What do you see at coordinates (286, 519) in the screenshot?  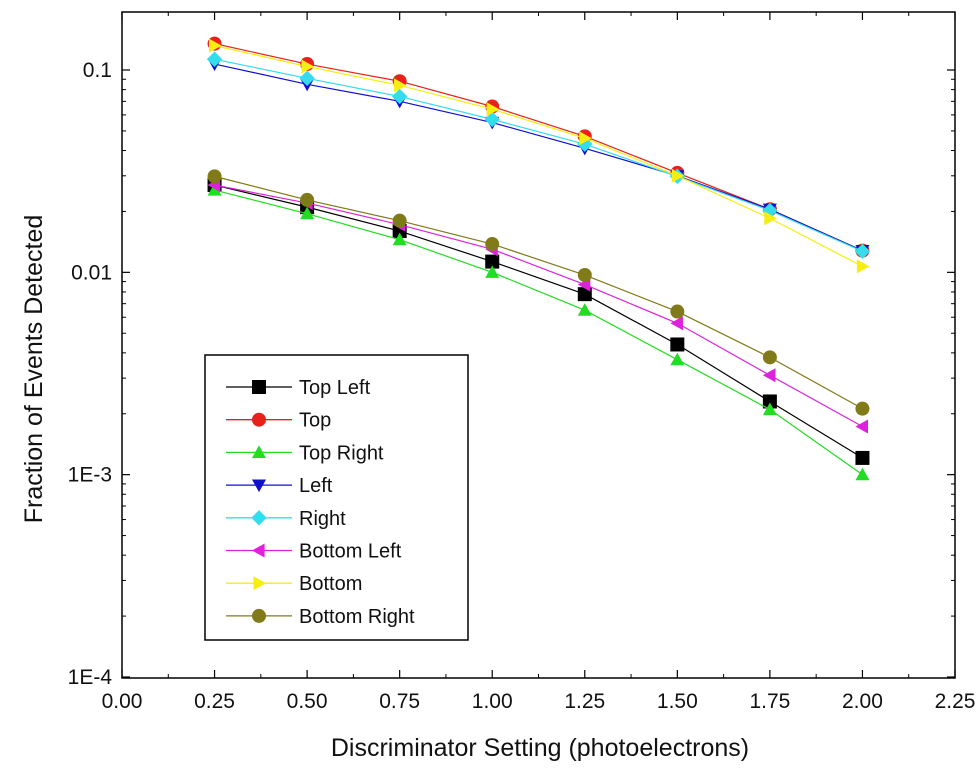 I see `legend-item: Right` at bounding box center [286, 519].